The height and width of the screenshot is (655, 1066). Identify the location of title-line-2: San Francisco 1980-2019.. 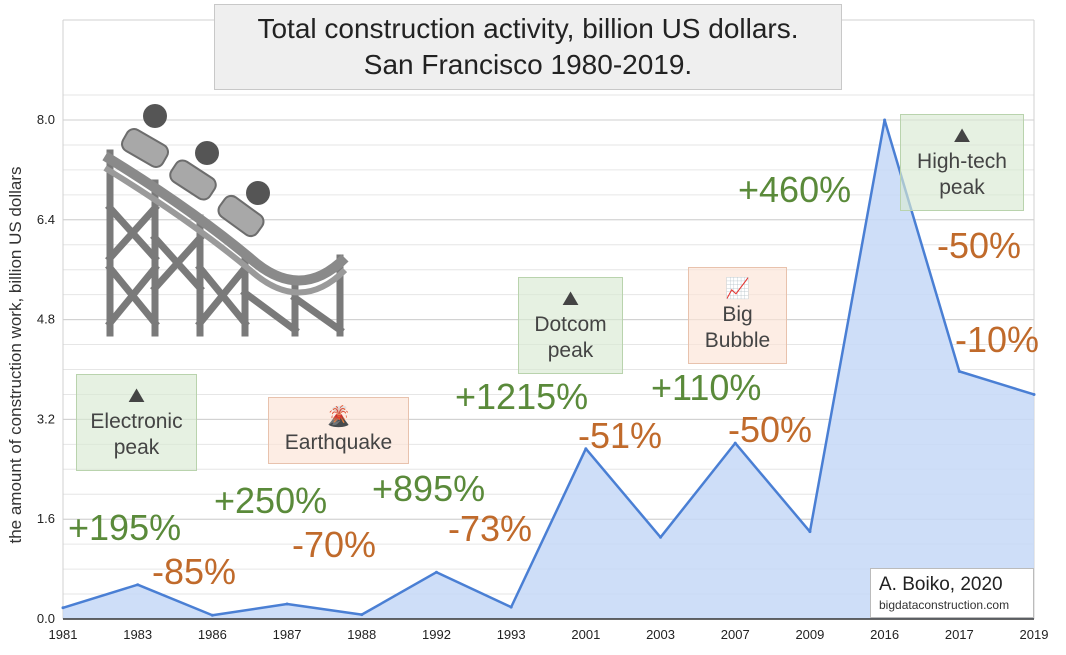
(528, 64).